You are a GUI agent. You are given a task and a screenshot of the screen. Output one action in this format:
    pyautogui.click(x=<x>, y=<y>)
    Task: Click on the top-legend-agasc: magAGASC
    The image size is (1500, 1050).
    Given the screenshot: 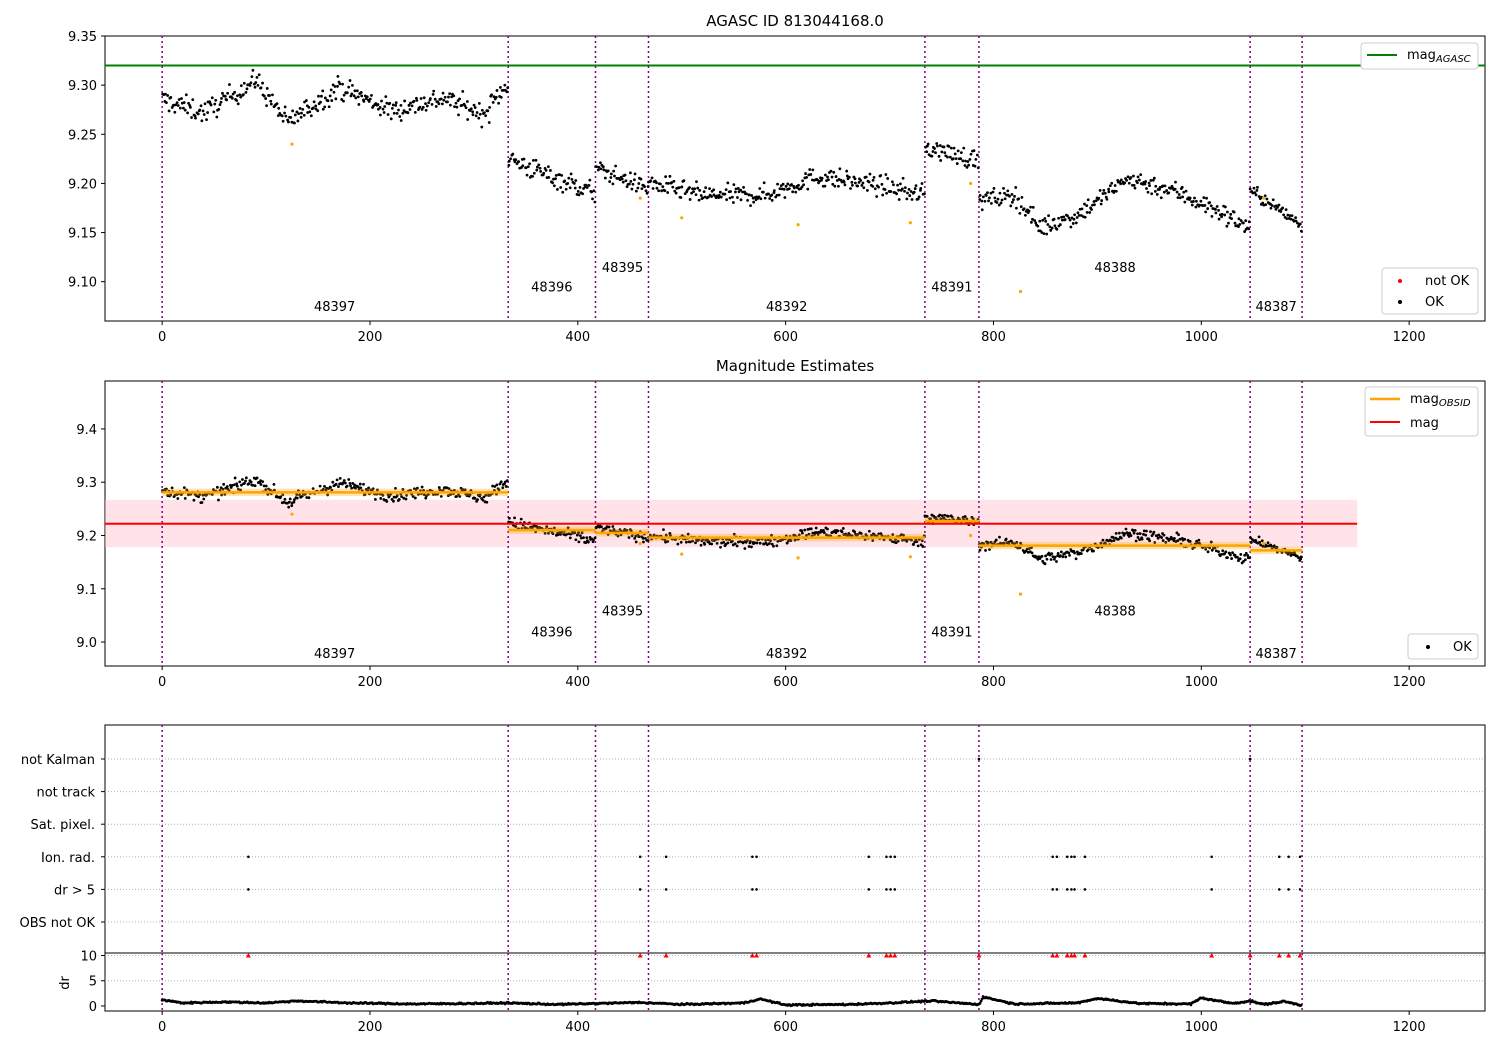 What is the action you would take?
    pyautogui.click(x=1419, y=56)
    